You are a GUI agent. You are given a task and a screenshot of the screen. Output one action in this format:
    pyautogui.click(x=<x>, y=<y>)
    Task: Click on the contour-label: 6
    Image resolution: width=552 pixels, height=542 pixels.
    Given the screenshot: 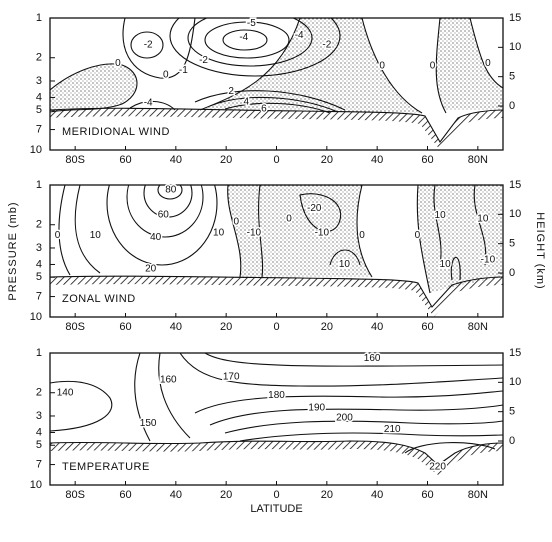 What is the action you would take?
    pyautogui.click(x=264, y=109)
    